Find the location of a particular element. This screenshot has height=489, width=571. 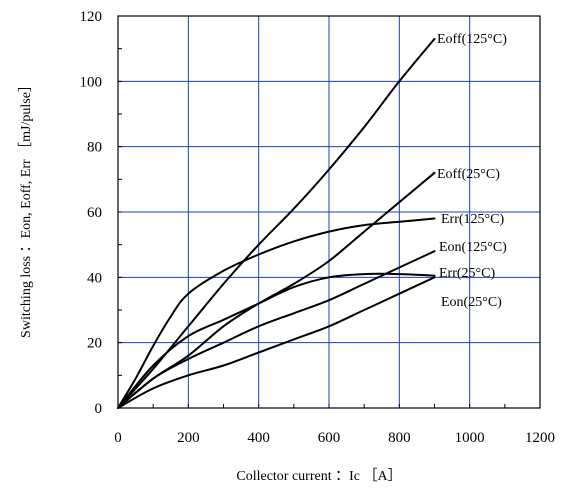

x-tick-label: 800 is located at coordinates (399, 438).